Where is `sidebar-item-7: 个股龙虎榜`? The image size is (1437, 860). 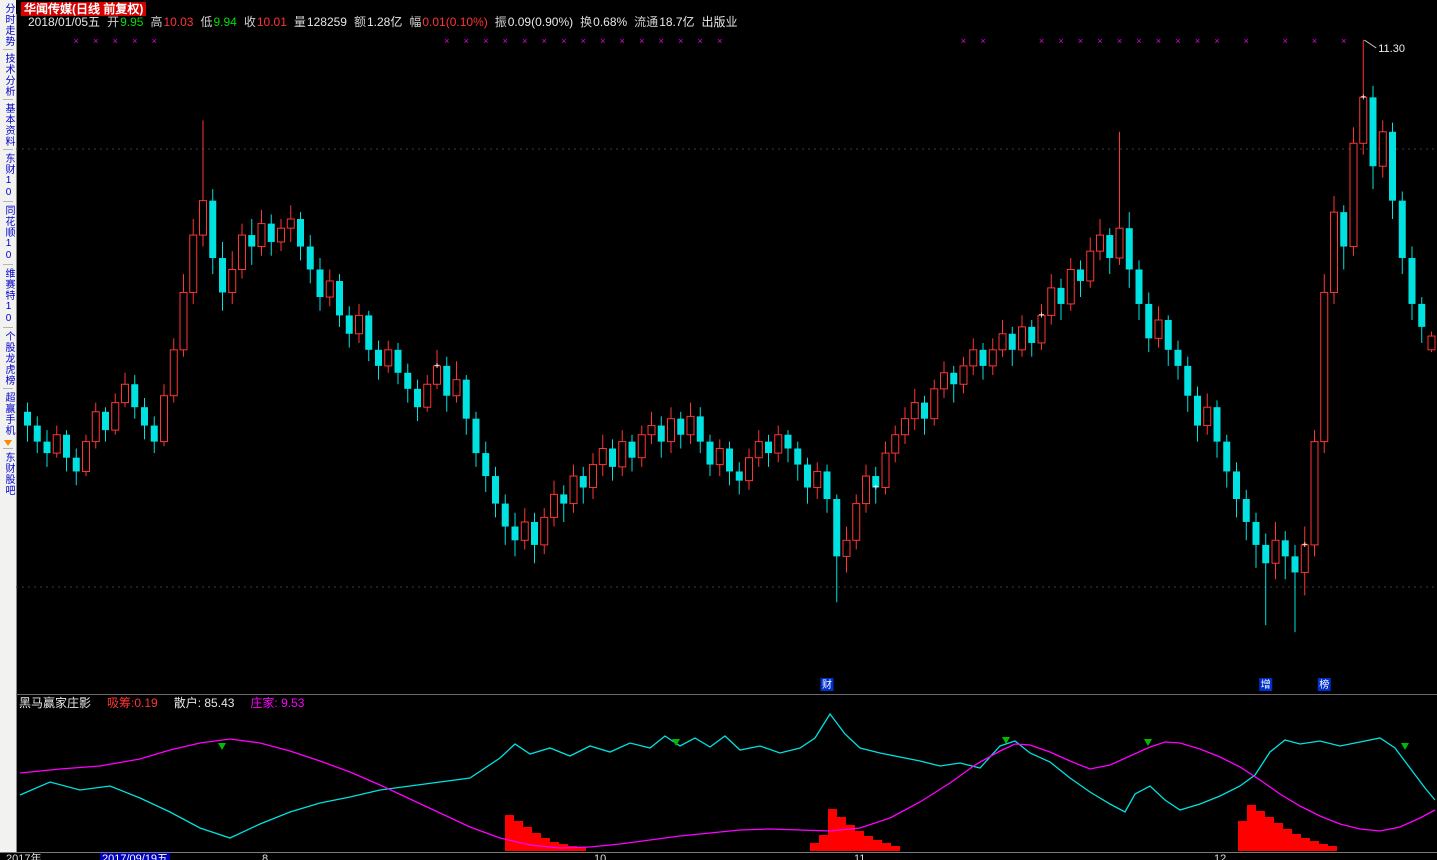 sidebar-item-7: 个股龙虎榜 is located at coordinates (8, 358).